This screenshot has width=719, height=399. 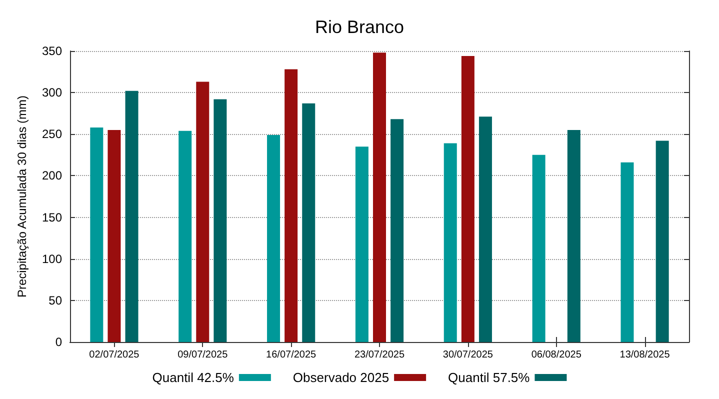 I want to click on y-tick-label: 350, so click(x=52, y=51).